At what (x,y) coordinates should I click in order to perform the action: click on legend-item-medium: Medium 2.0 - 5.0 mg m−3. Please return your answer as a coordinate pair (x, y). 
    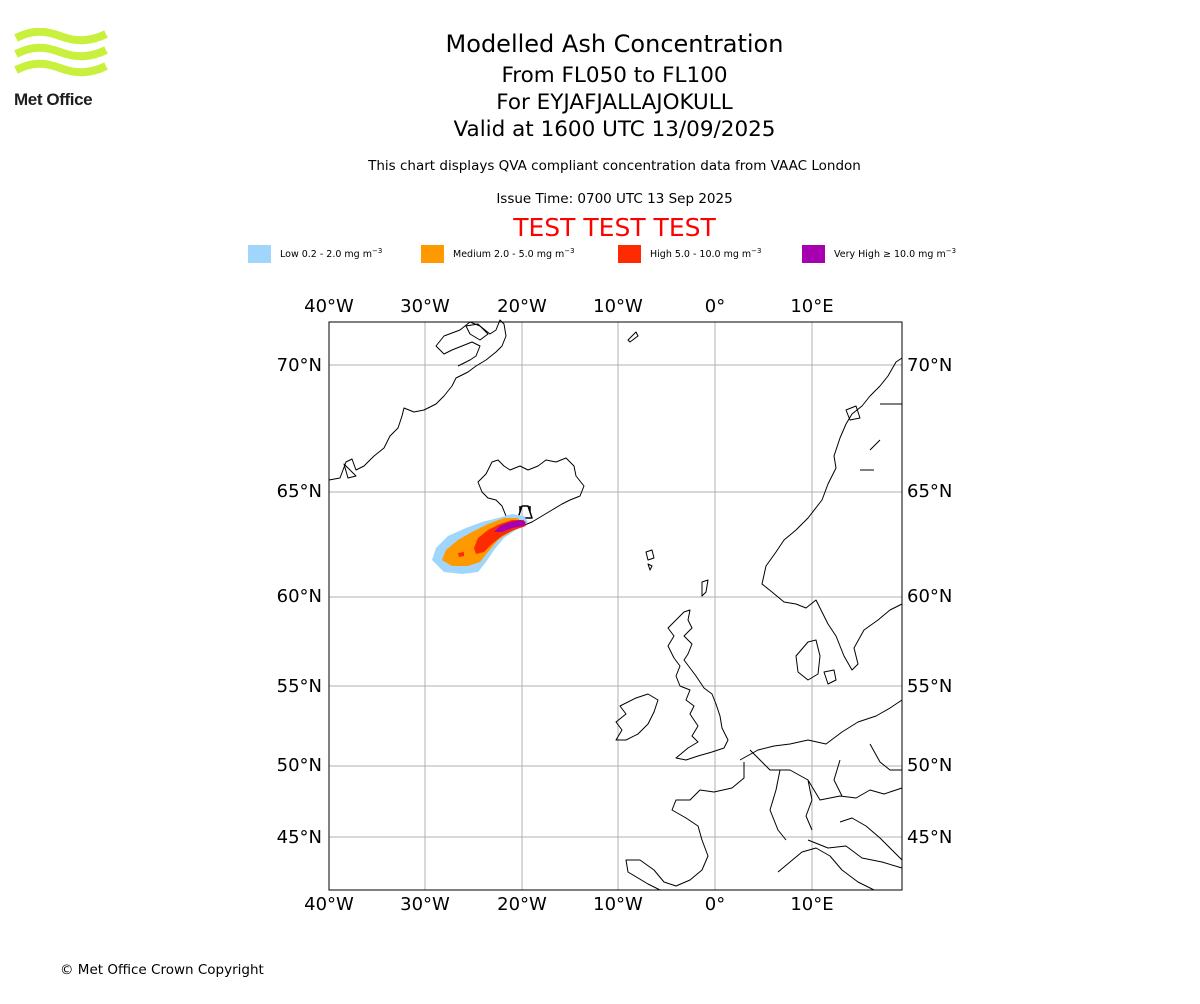
    Looking at the image, I should click on (498, 254).